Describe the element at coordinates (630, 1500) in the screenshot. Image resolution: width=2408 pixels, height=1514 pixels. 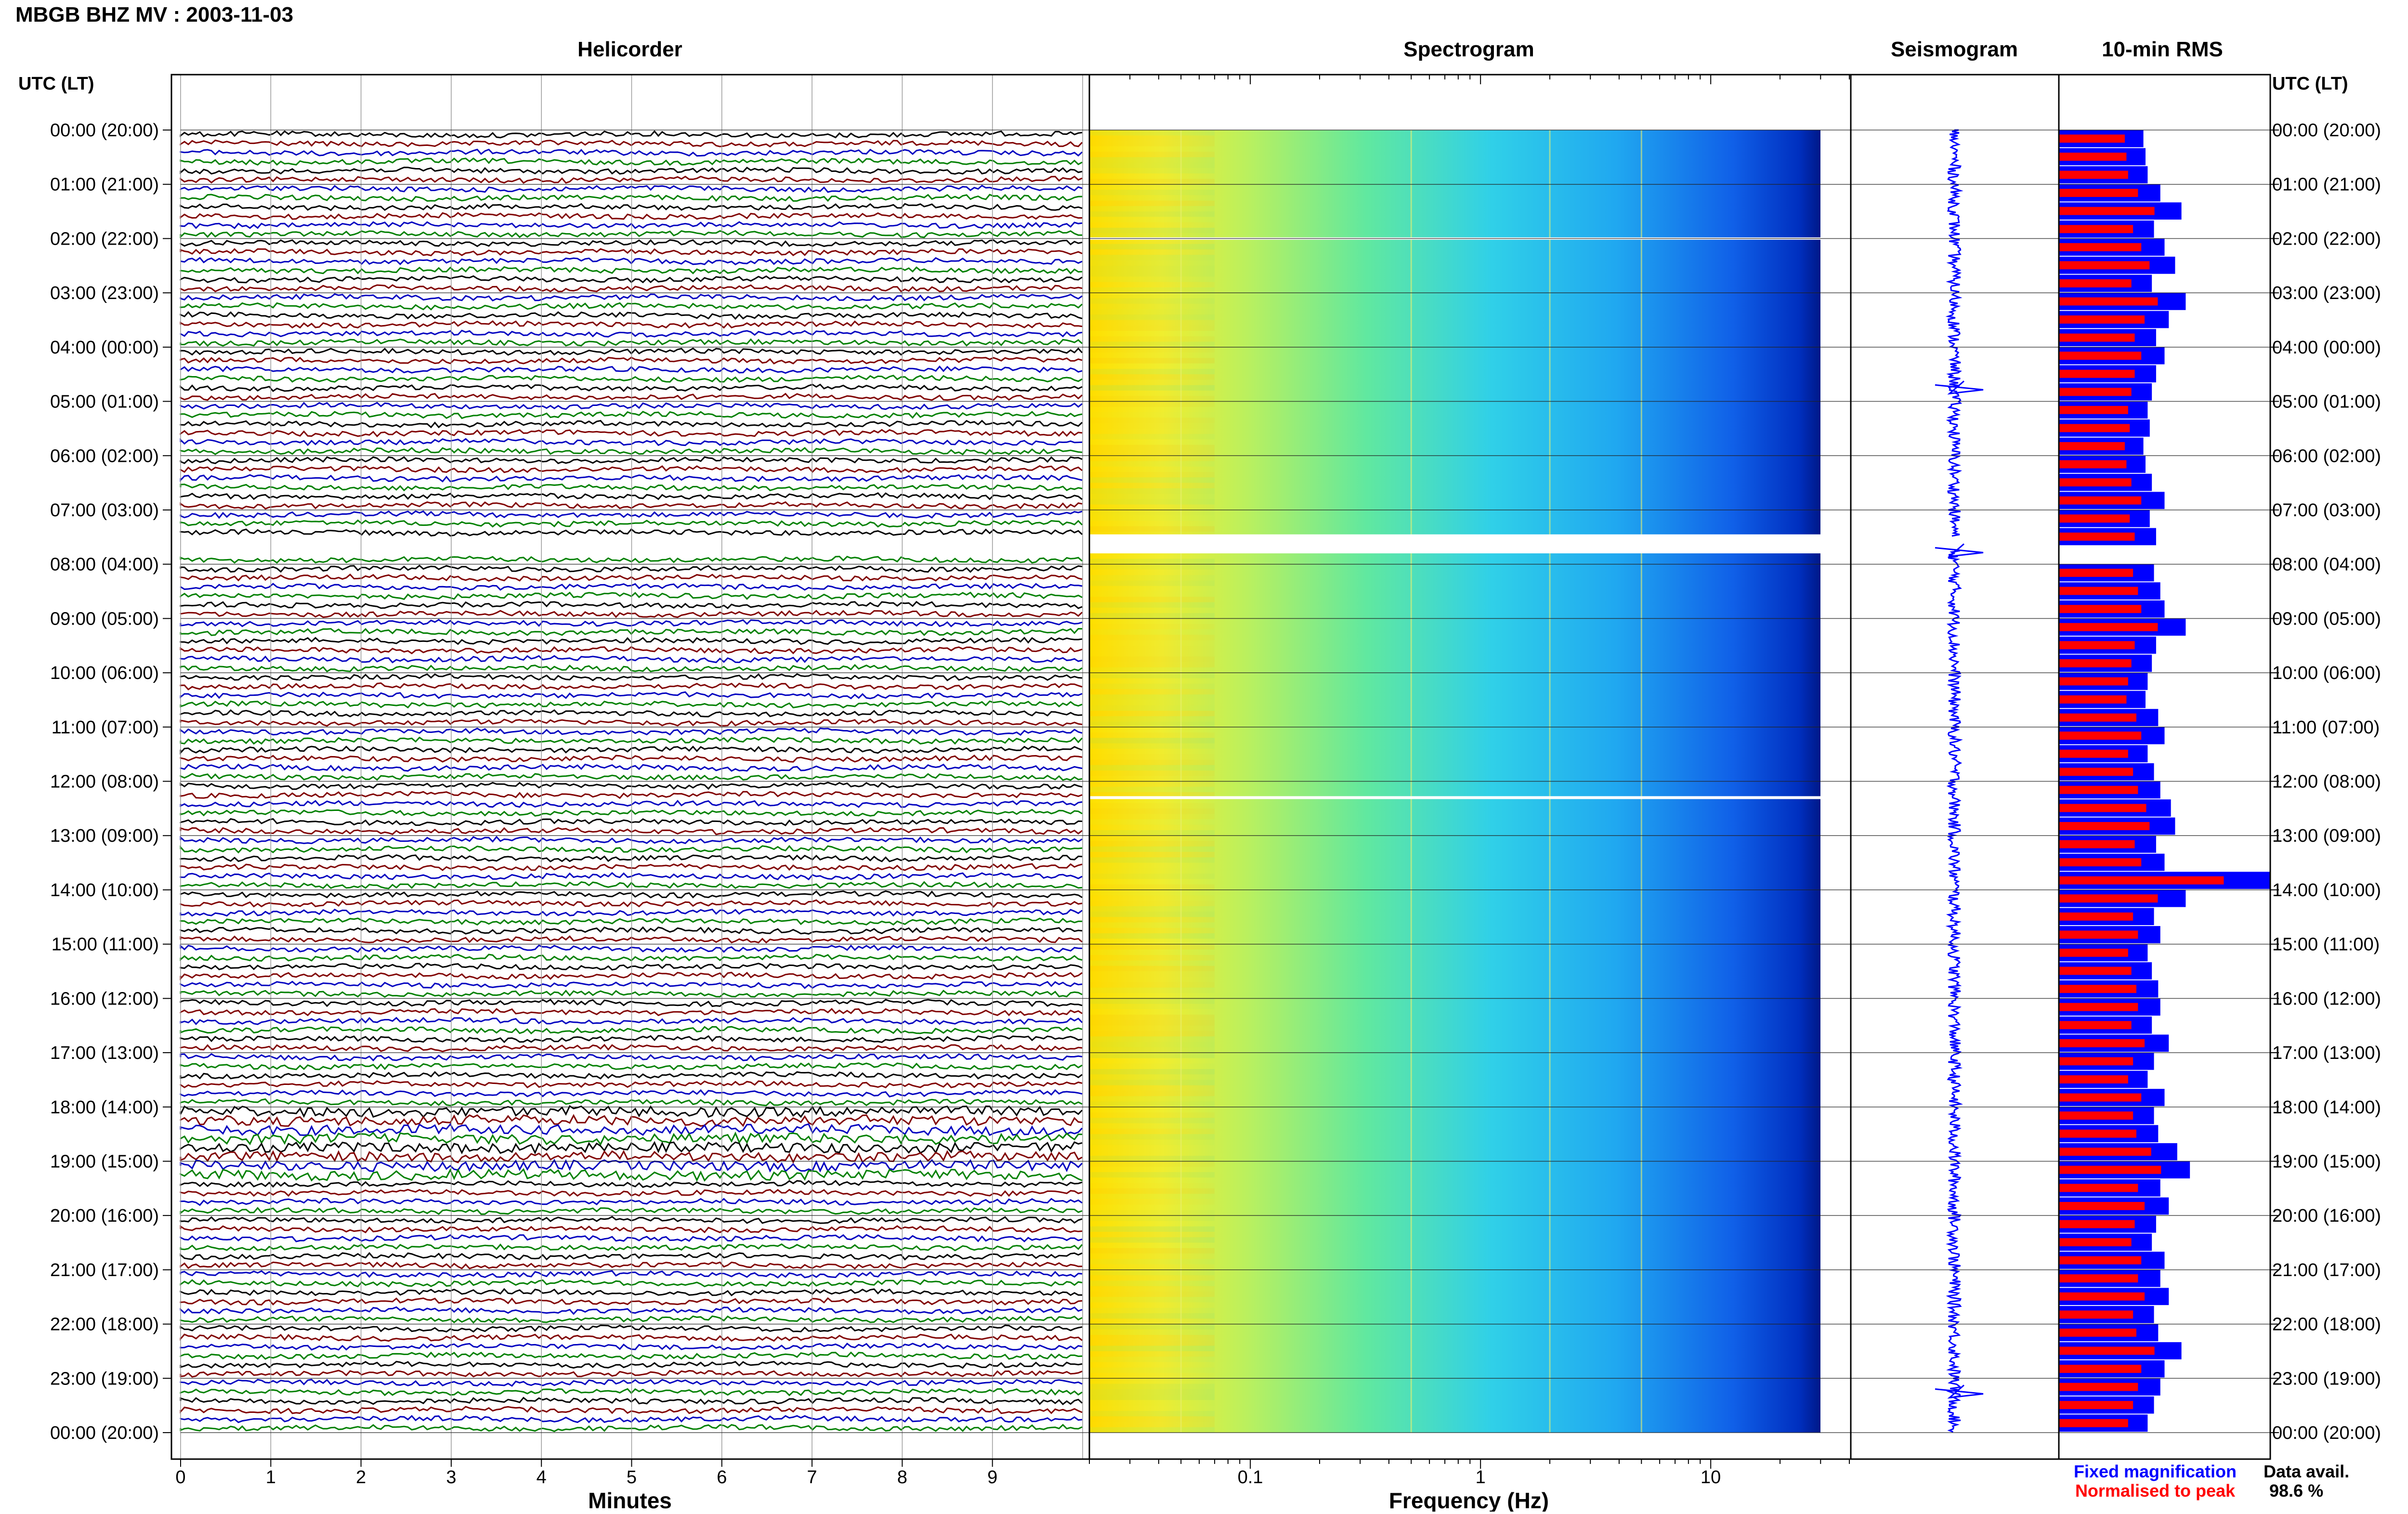
I see `minutes-axis-label: Minutes` at that location.